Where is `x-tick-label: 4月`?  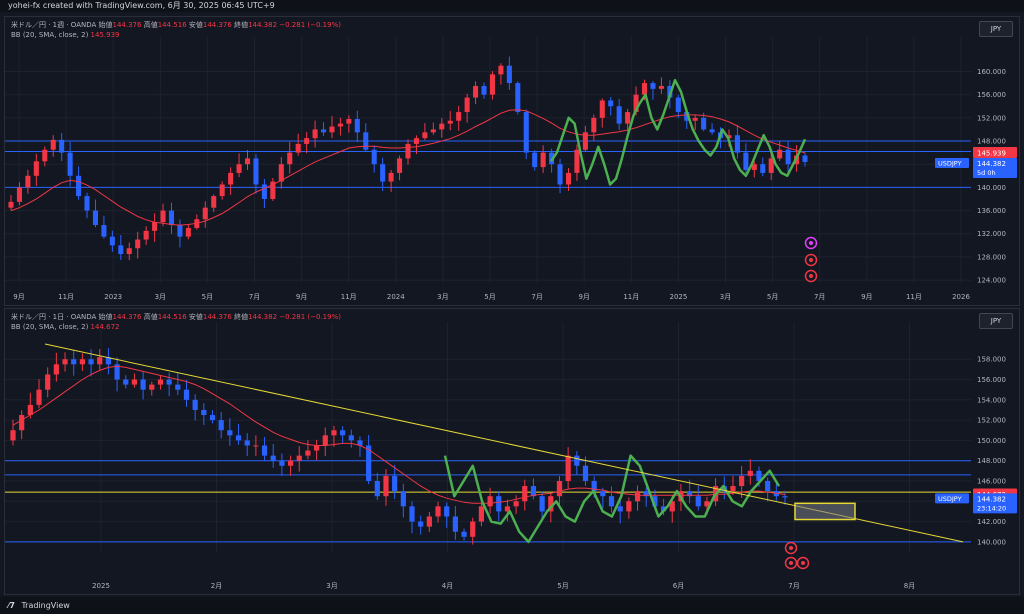
x-tick-label: 4月 is located at coordinates (447, 586).